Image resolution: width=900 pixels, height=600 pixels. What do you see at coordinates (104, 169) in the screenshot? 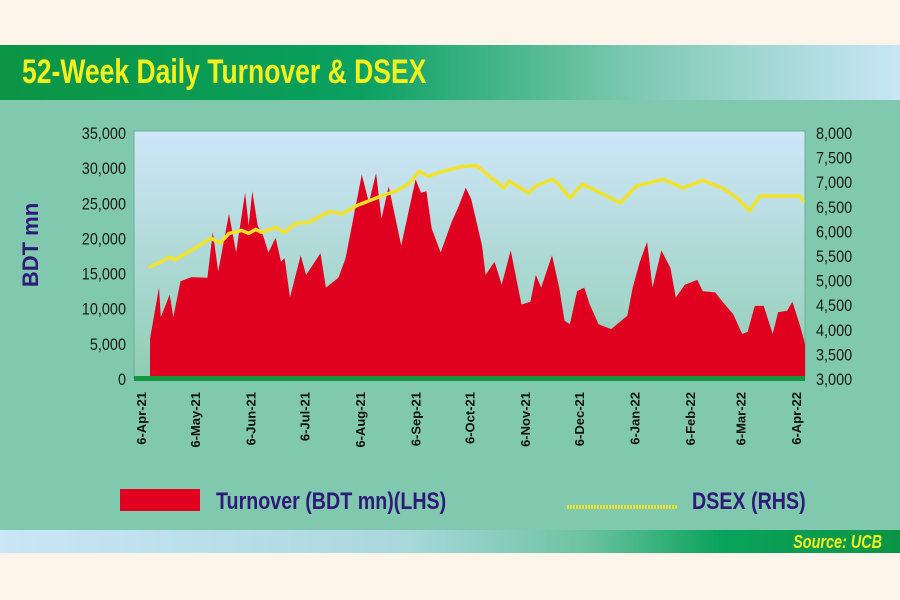
I see `y-tick-label: 30,000` at bounding box center [104, 169].